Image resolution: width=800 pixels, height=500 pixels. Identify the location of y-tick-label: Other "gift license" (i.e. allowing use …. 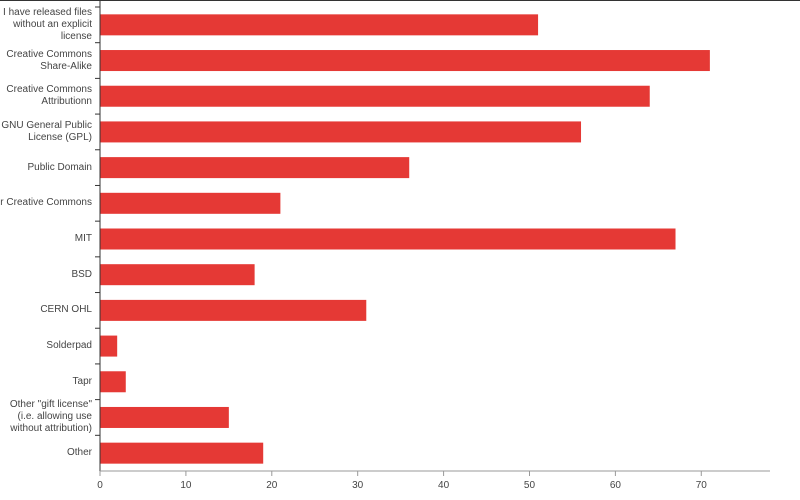
(46, 417).